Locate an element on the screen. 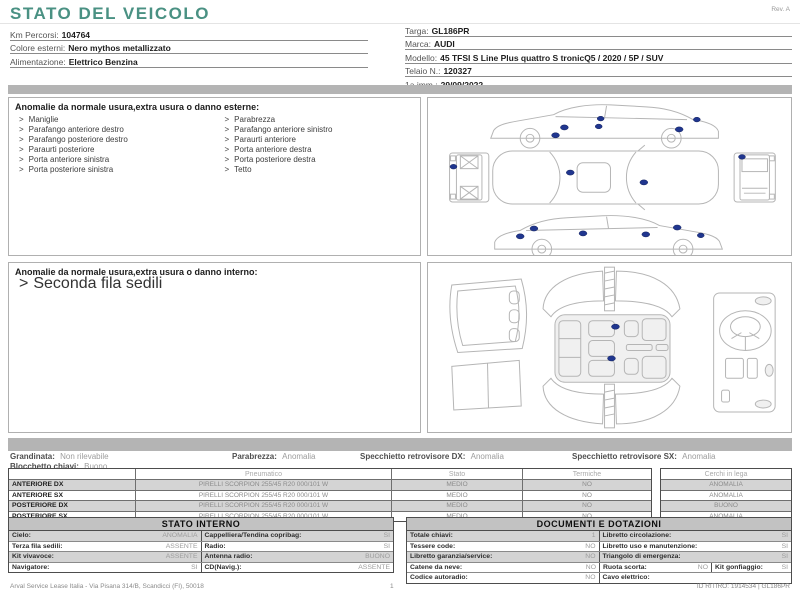  status-row-2: Blocchetto chiavi: Buono is located at coordinates (401, 467).